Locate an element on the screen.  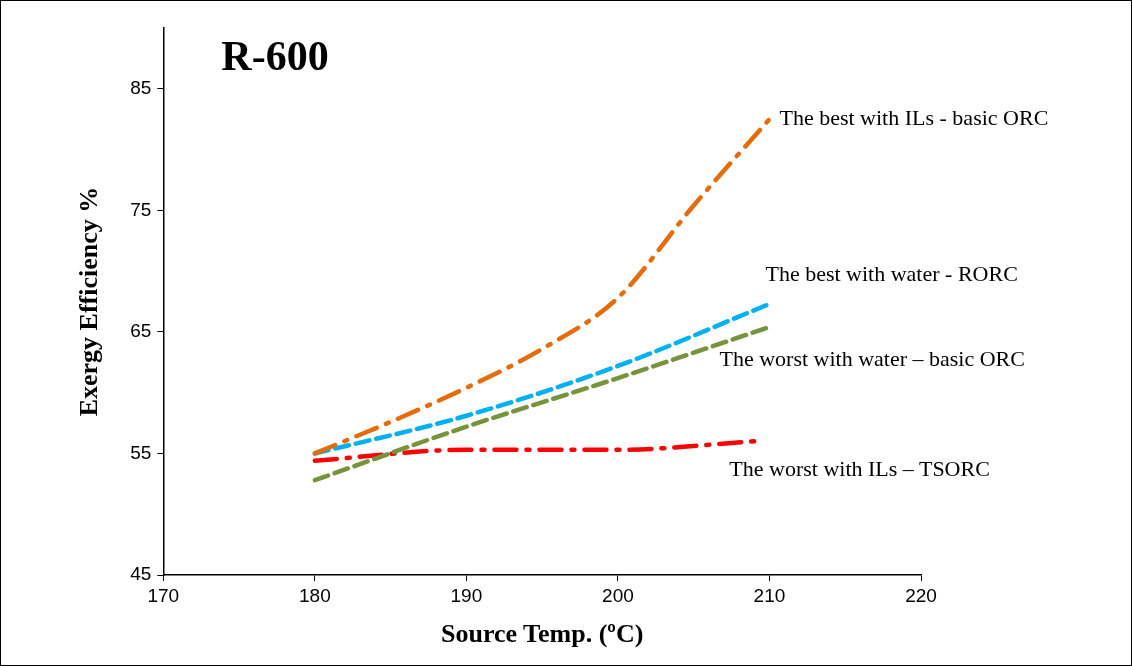
y-axis-title: Exergy Efficiency % is located at coordinates (89, 301).